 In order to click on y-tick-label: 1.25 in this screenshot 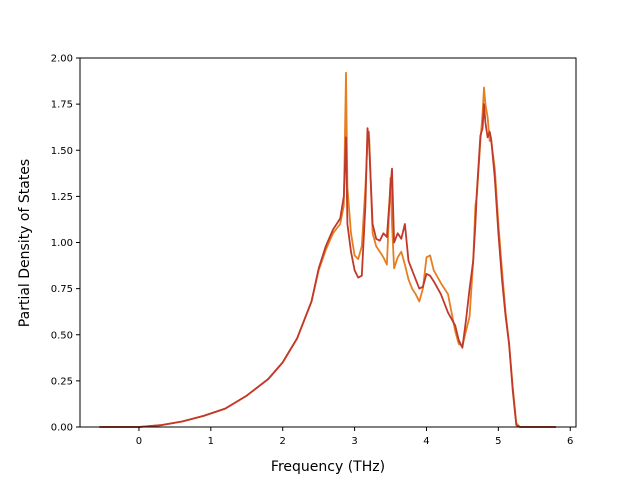, I will do `click(62, 197)`.